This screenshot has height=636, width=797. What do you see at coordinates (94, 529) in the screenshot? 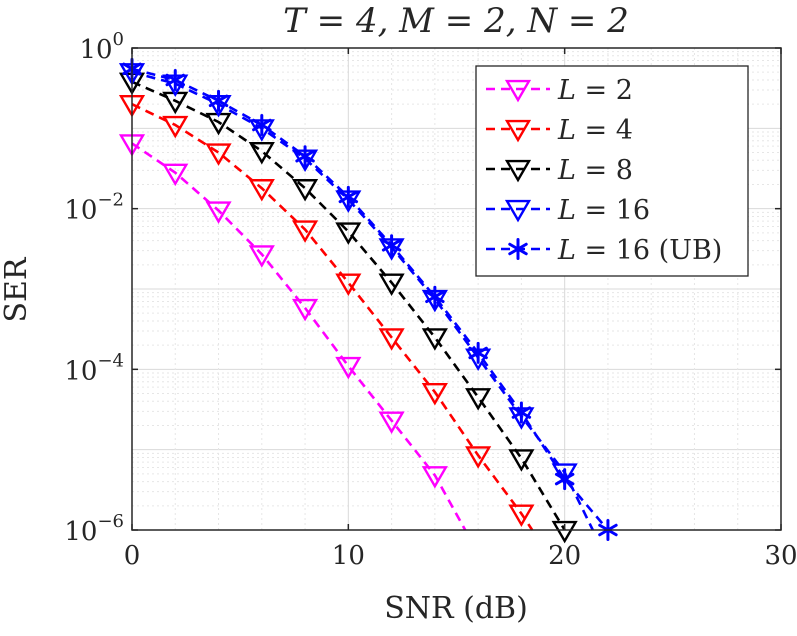
I see `y-tick-label: 10⁻⁶` at bounding box center [94, 529].